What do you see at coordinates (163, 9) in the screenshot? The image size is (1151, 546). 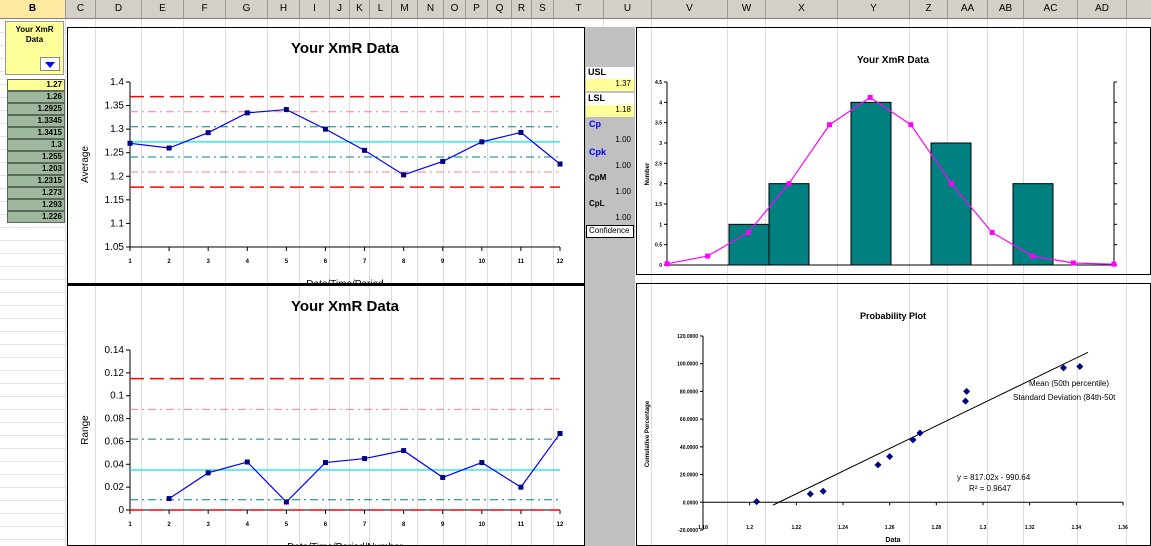 I see `column-header-e: E` at bounding box center [163, 9].